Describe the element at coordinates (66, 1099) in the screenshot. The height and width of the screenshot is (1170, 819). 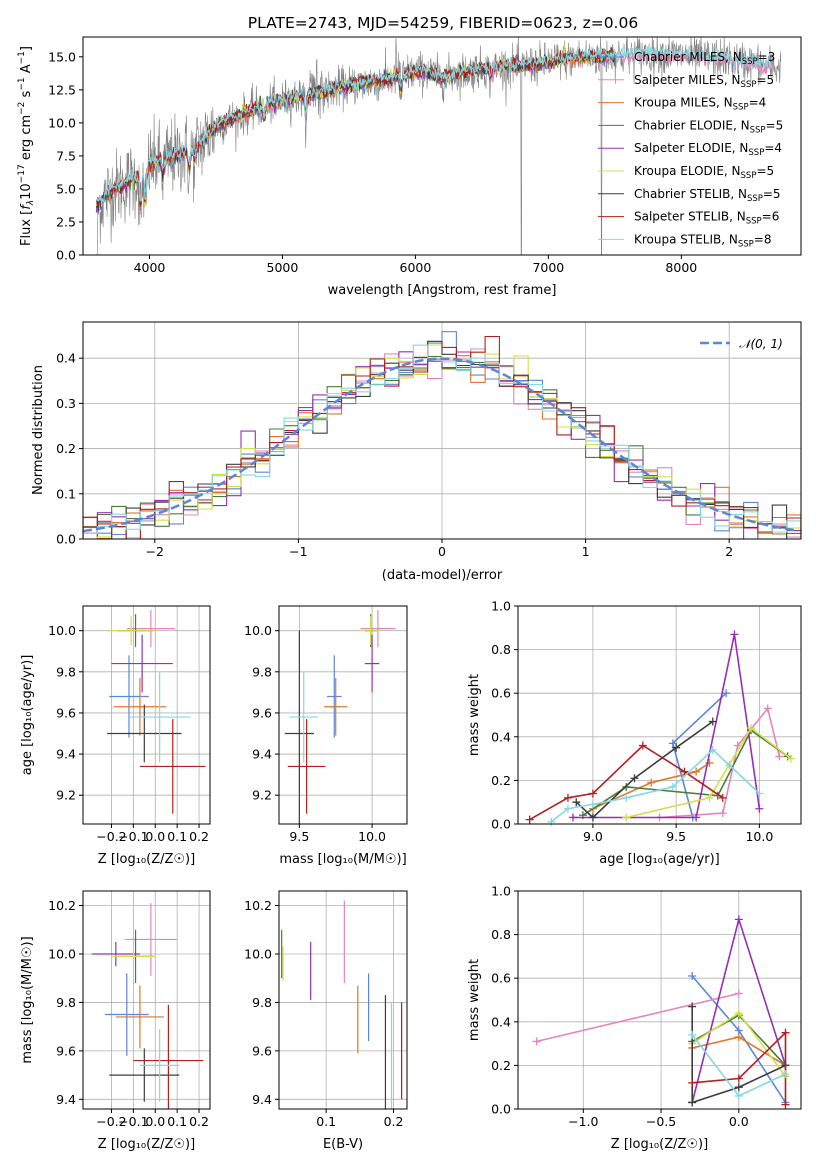
I see `mass-vs-z-ytick-label: 9.4` at that location.